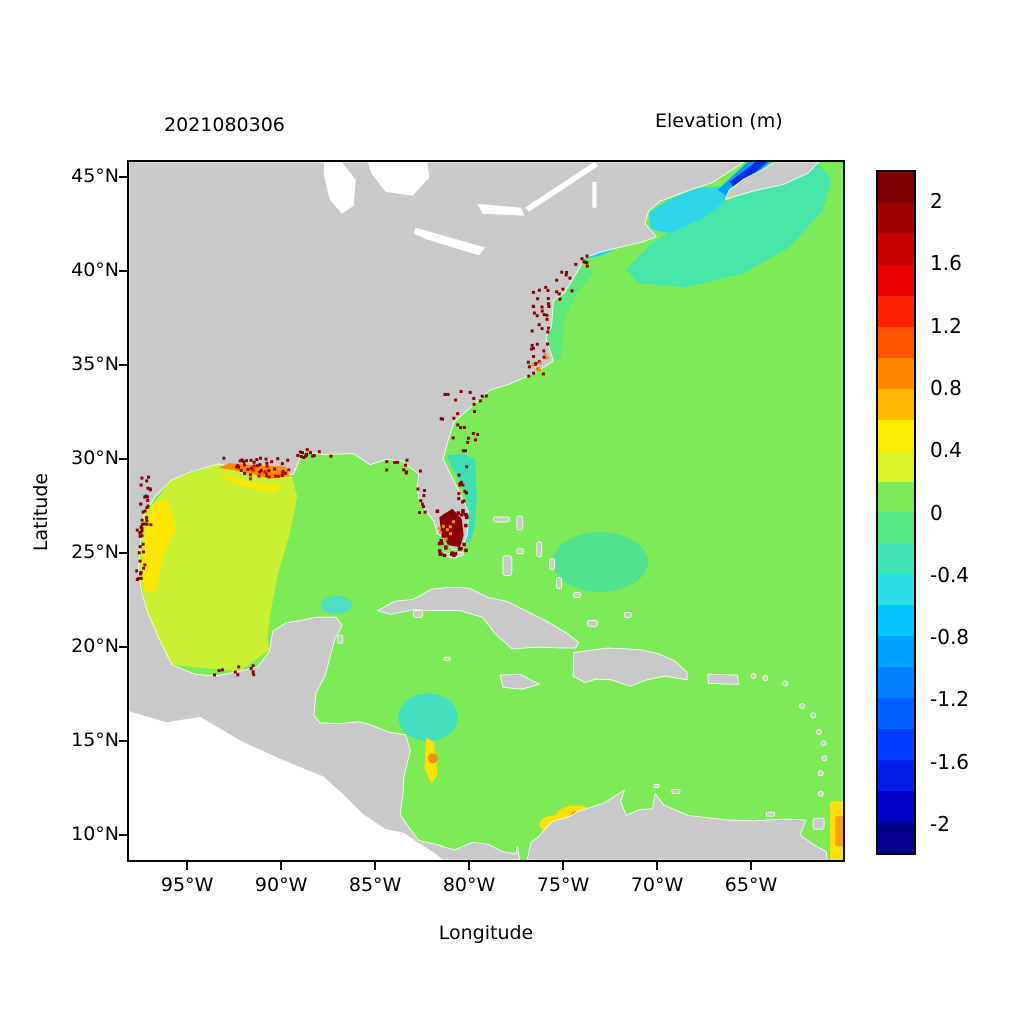  What do you see at coordinates (478, 618) in the screenshot?
I see `island-cuba` at bounding box center [478, 618].